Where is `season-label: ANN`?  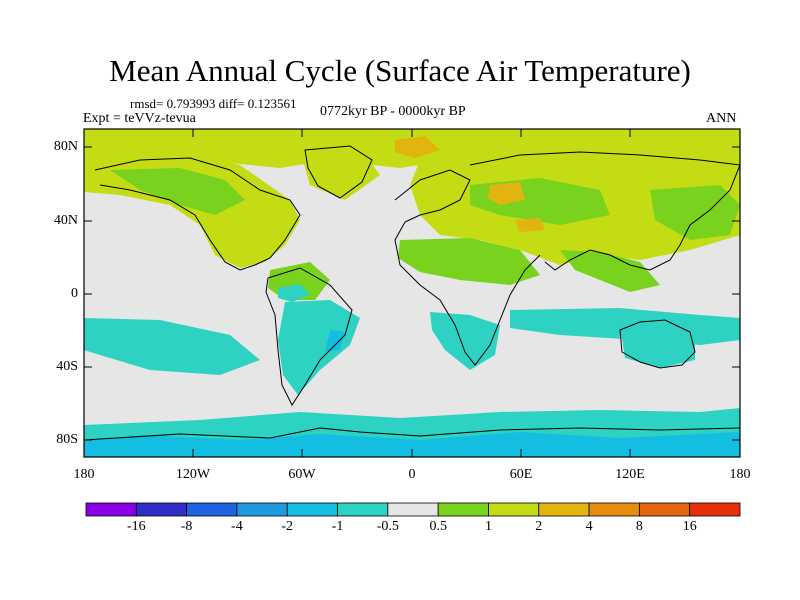
season-label: ANN is located at coordinates (721, 118).